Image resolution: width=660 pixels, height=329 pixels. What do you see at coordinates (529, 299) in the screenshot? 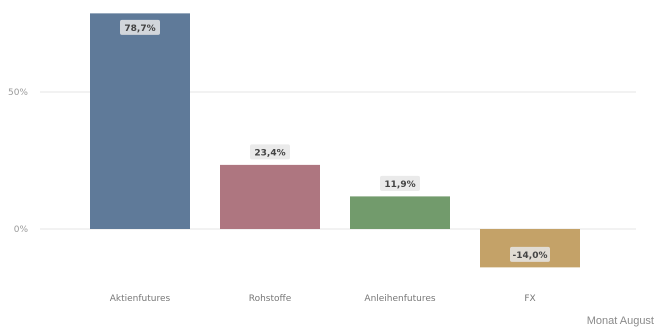
I see `category-label: FX` at bounding box center [529, 299].